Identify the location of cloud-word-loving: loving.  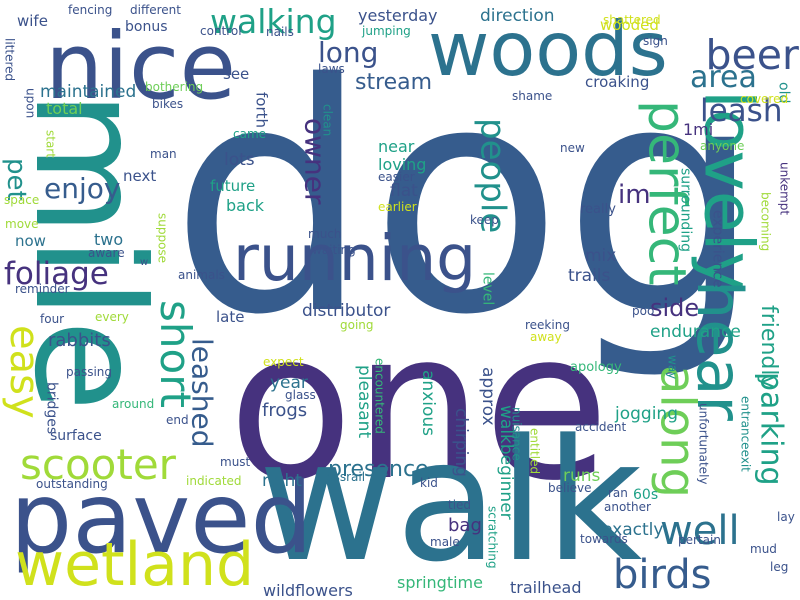
(402, 164).